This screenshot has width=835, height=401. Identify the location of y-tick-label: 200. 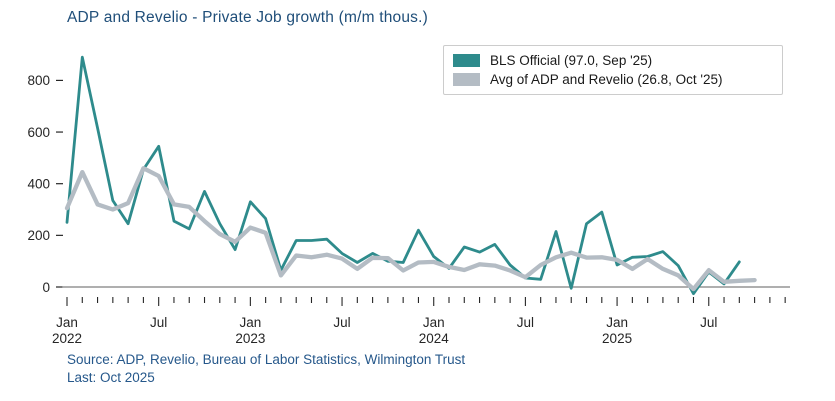
(38, 235).